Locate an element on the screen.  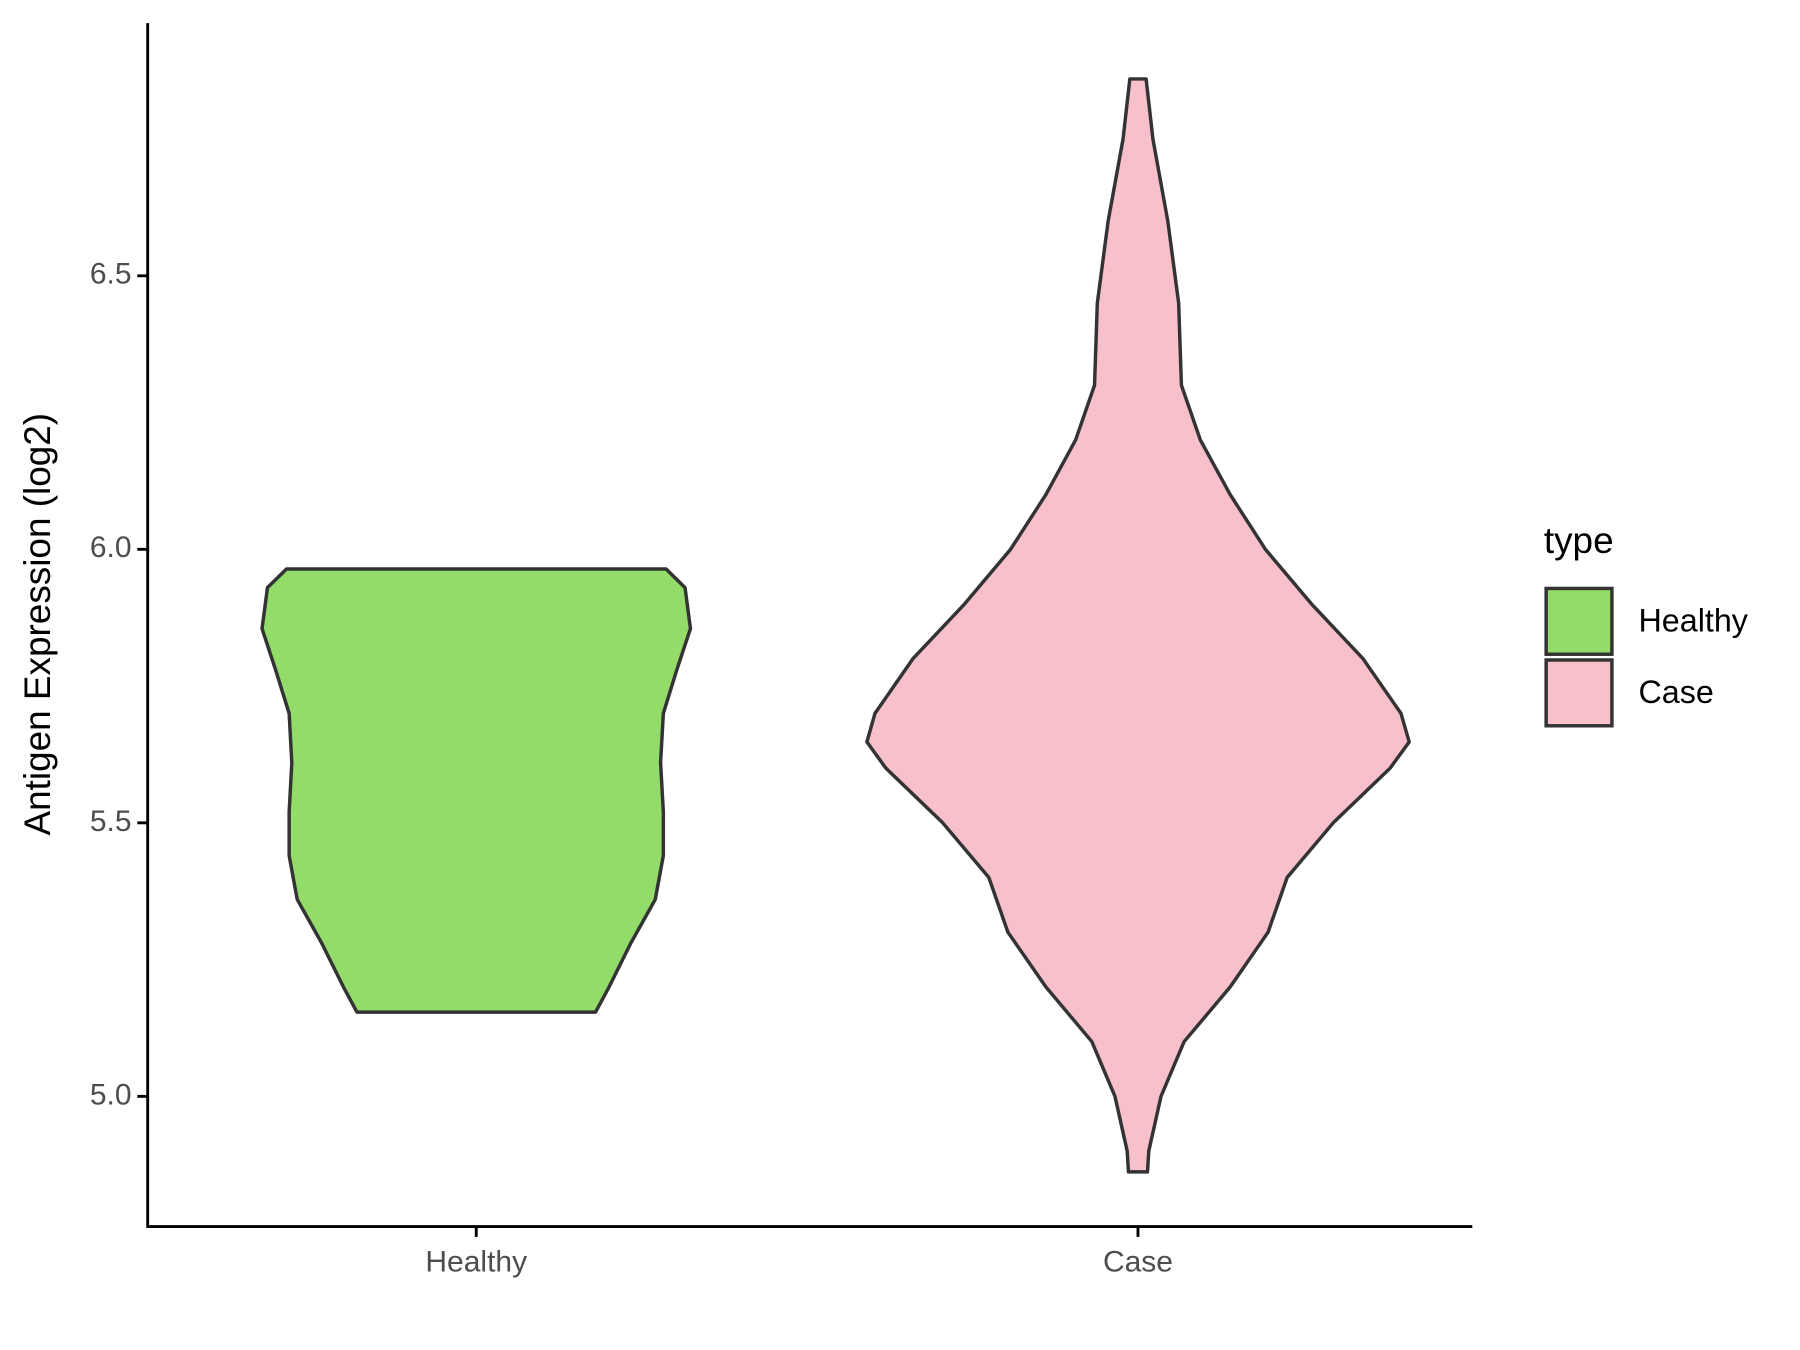
legend-label: Healthy is located at coordinates (1693, 621).